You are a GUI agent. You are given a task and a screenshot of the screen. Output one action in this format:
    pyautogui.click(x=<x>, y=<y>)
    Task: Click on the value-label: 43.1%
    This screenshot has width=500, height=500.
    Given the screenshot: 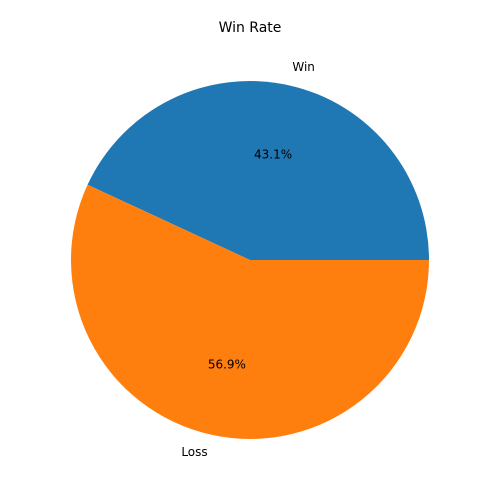 What is the action you would take?
    pyautogui.click(x=273, y=155)
    